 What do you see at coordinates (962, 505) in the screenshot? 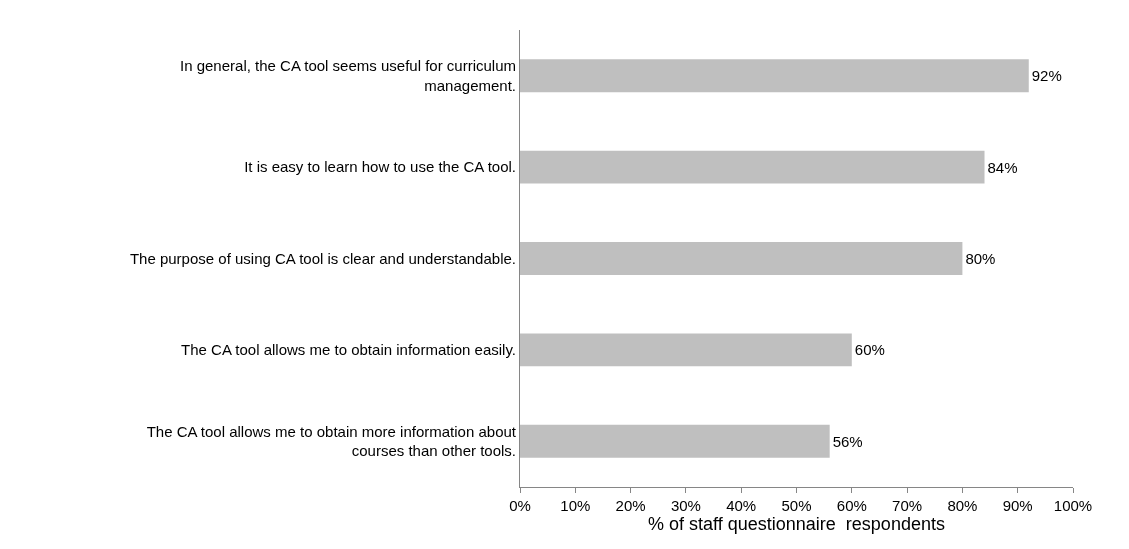
I see `x-tick-label: 80%` at bounding box center [962, 505].